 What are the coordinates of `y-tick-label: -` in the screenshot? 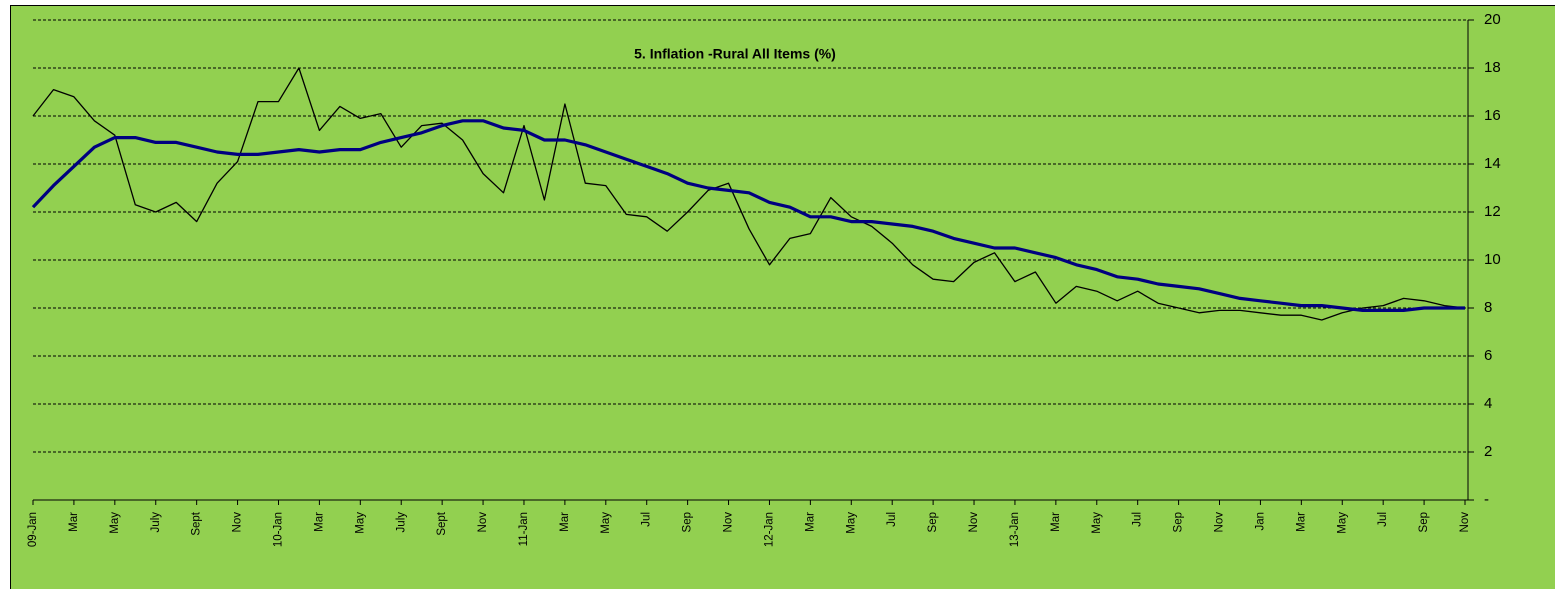 It's located at (1486, 499).